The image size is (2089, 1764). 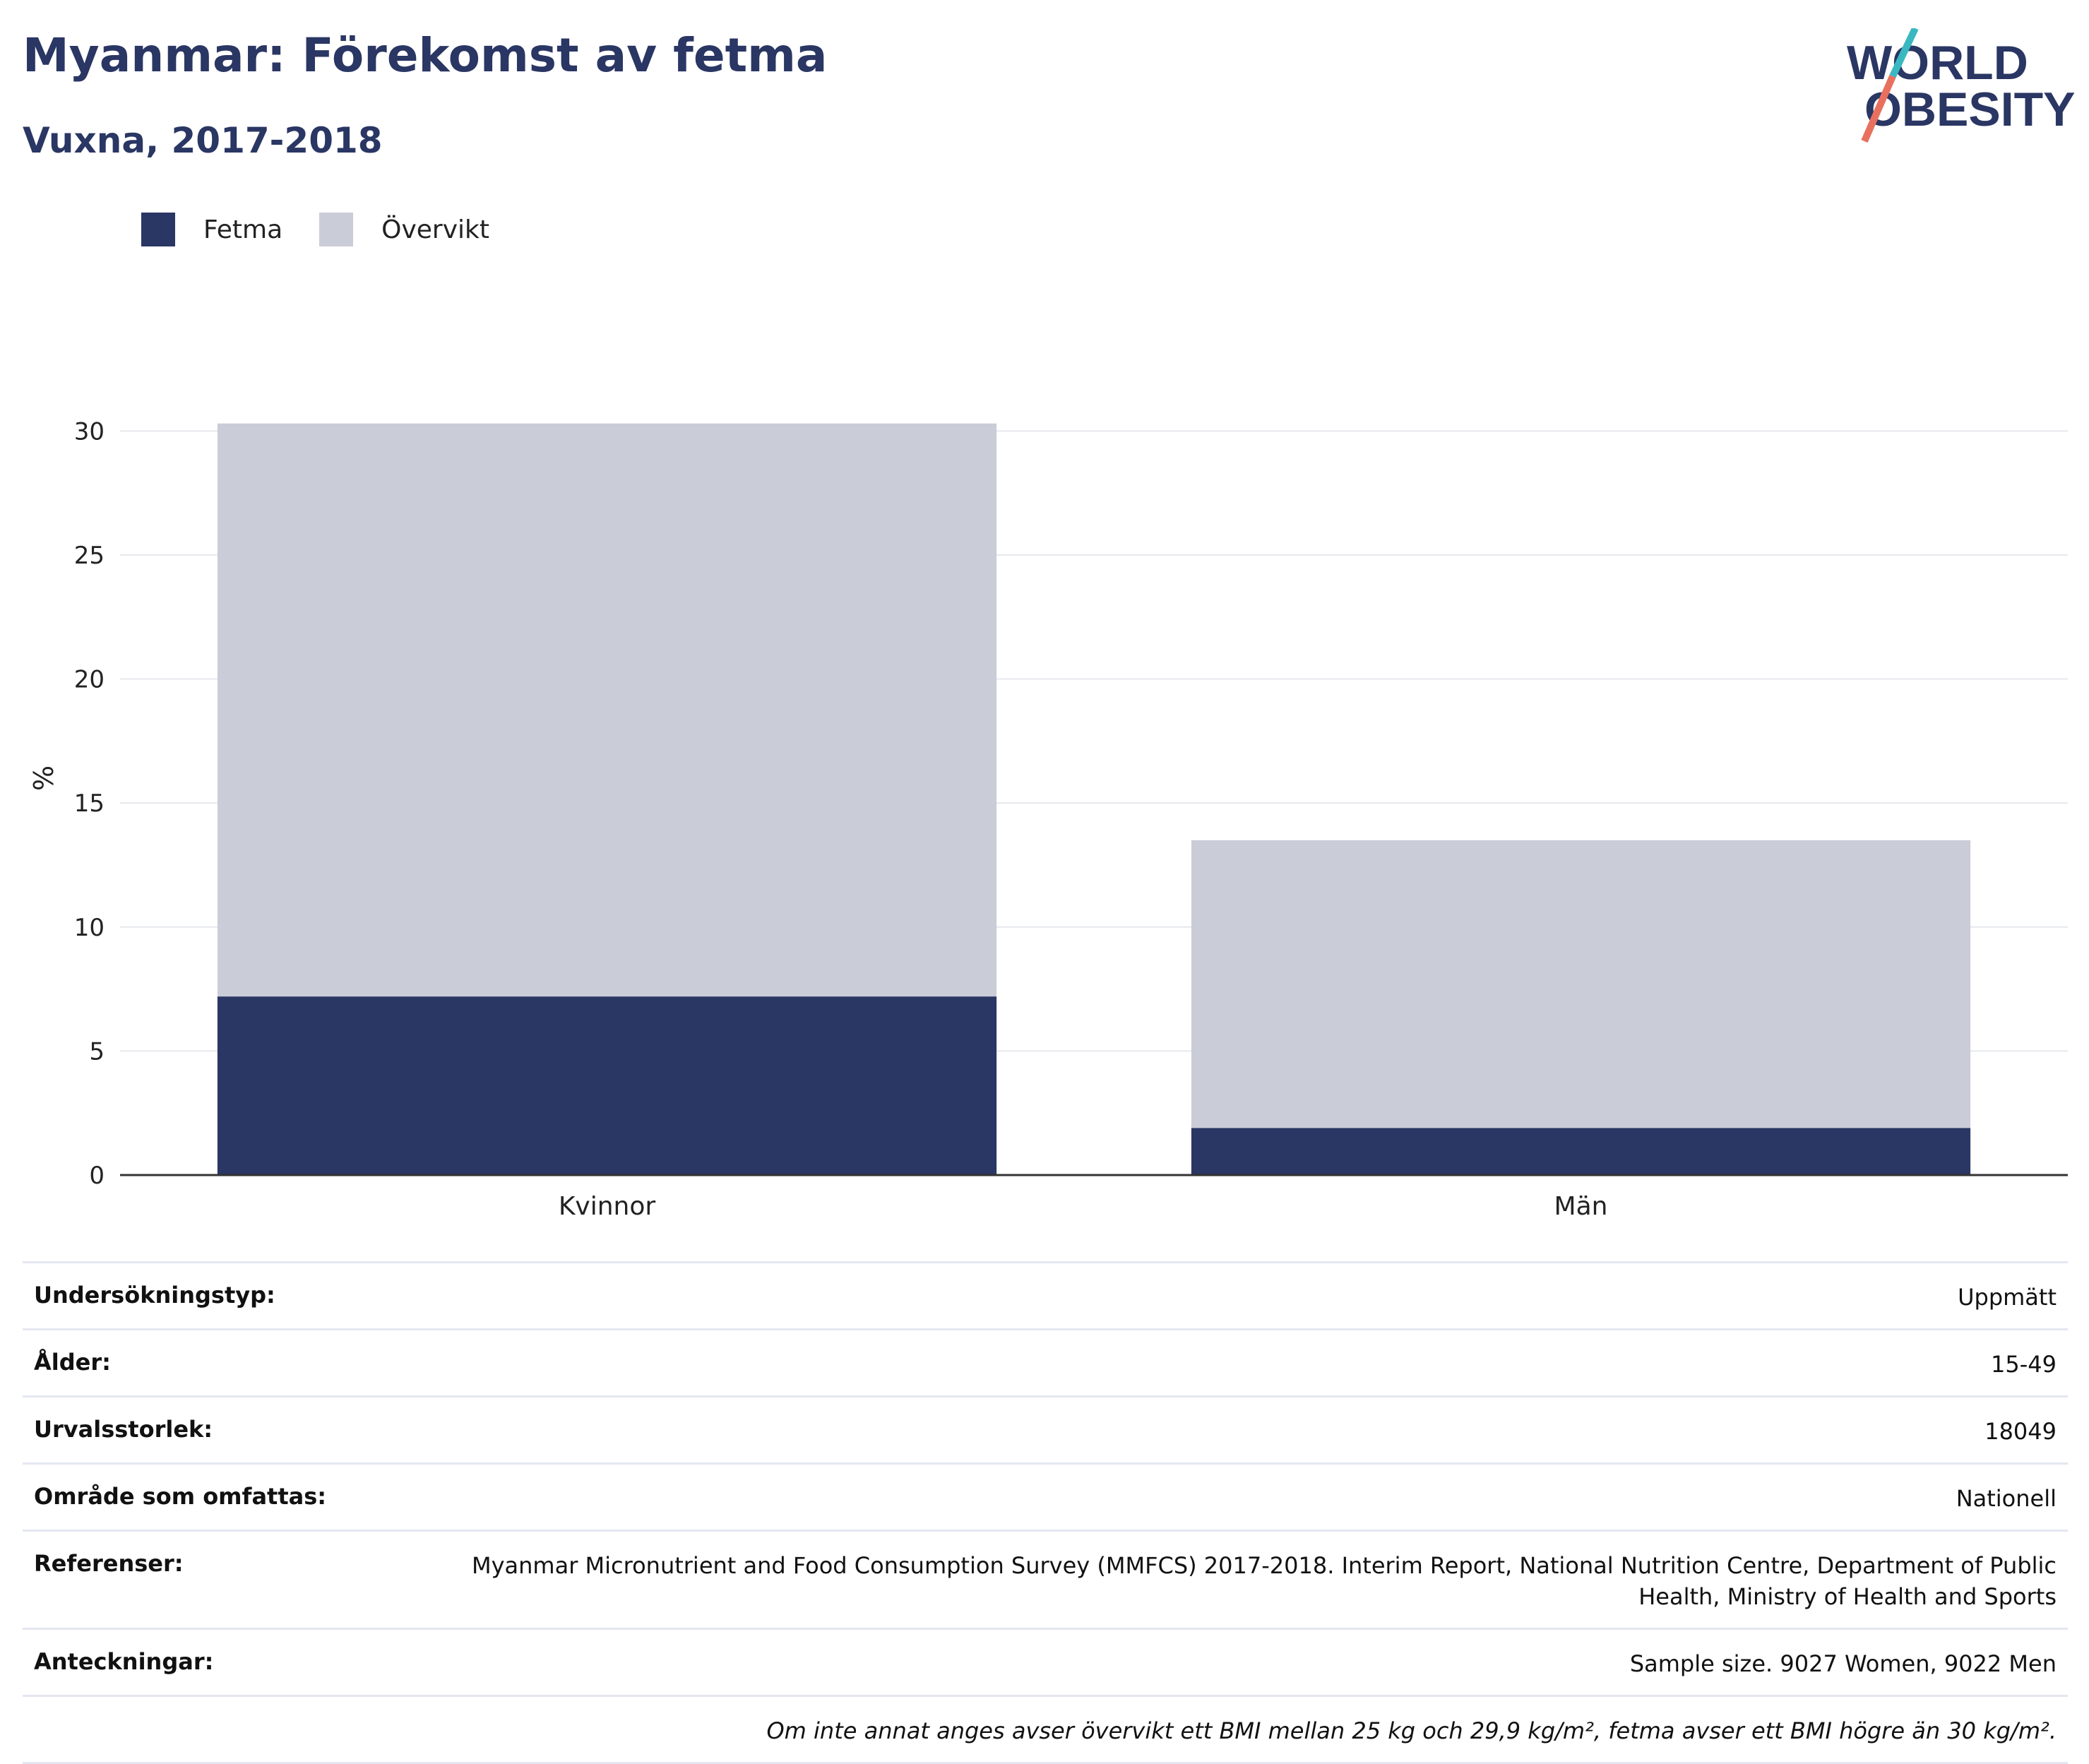 What do you see at coordinates (154, 1295) in the screenshot?
I see `info-key: Undersökningstyp:` at bounding box center [154, 1295].